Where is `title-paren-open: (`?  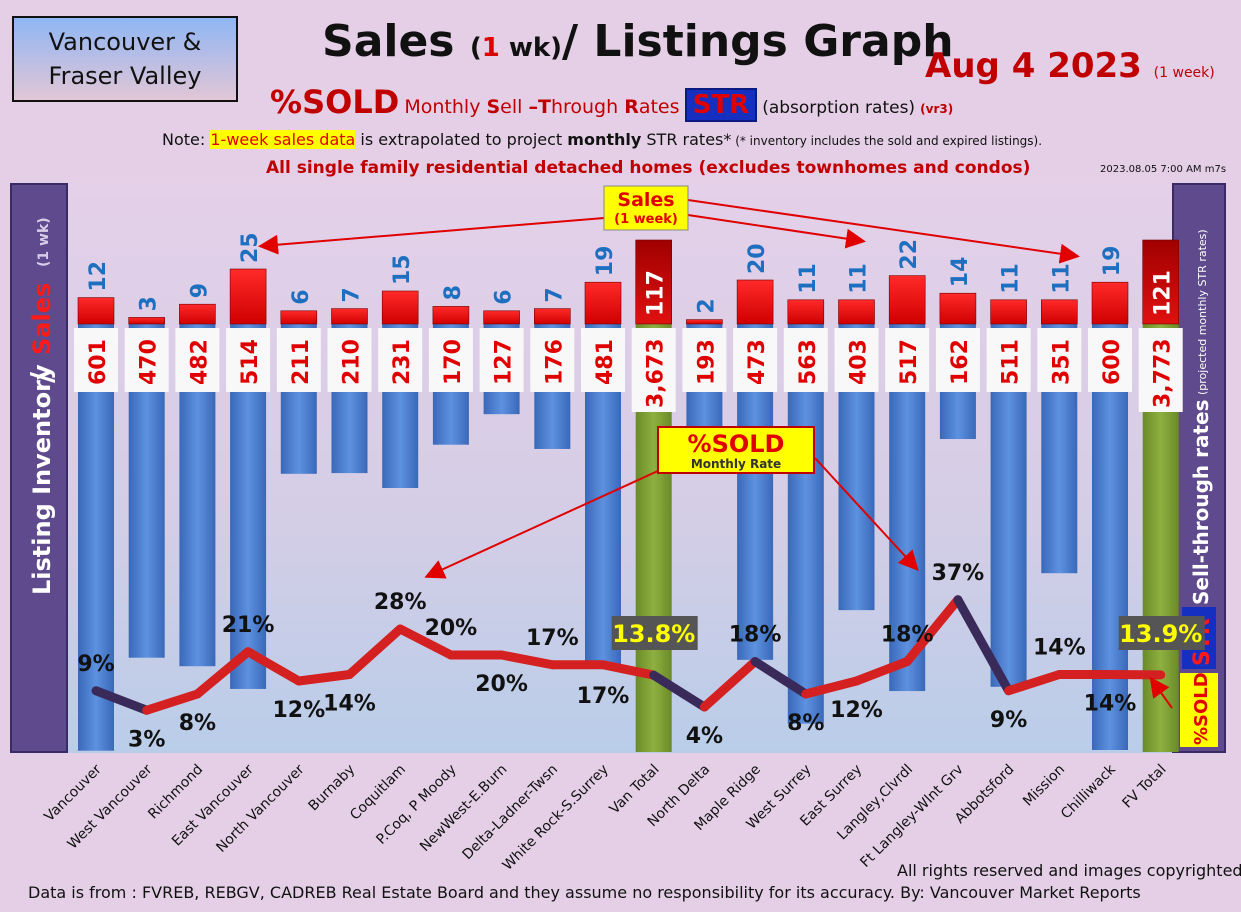
title-paren-open: ( is located at coordinates (475, 48).